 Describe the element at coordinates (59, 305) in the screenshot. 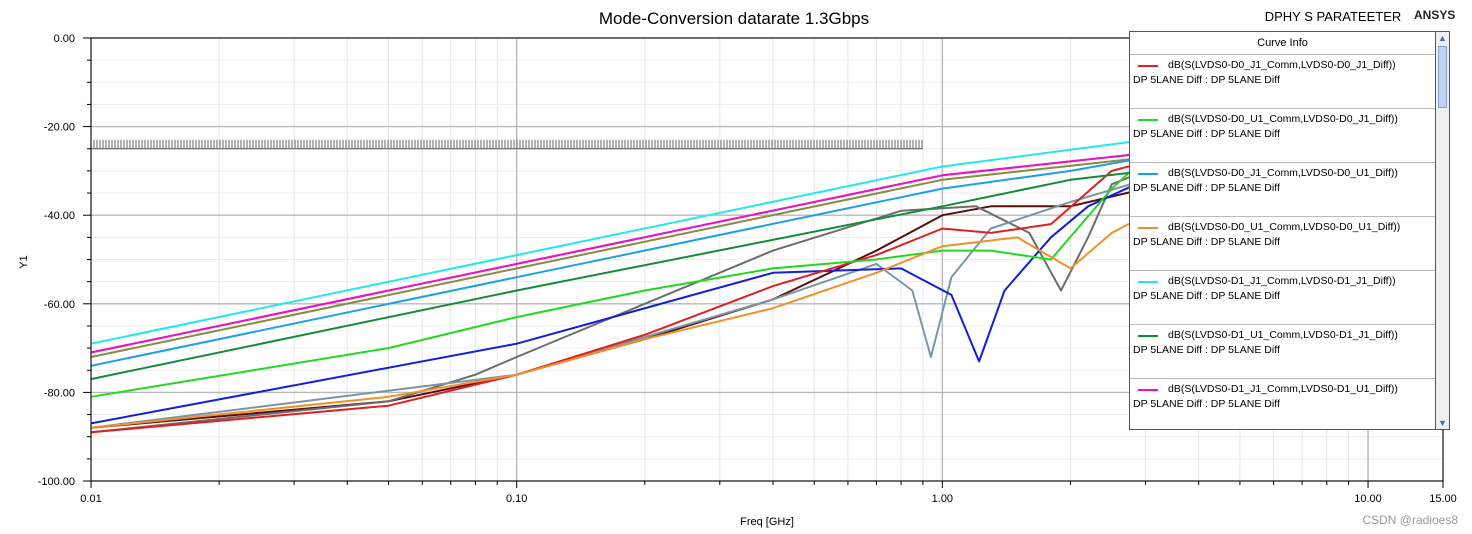

I see `y-tick-label: -60.00` at that location.